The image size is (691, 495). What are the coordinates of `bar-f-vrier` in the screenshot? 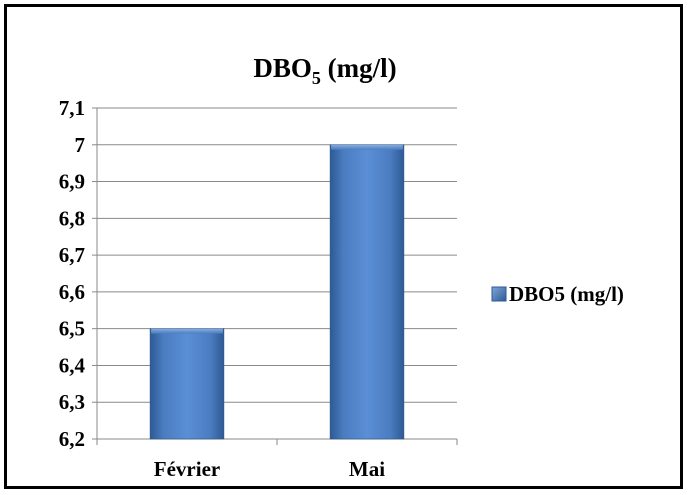 It's located at (187, 384).